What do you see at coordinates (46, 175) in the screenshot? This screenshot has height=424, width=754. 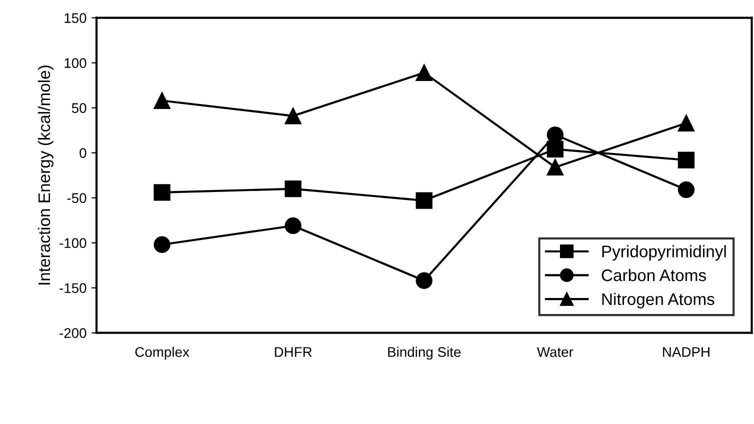 I see `y-axis-title: Interaction Energy (kcal/mole)` at bounding box center [46, 175].